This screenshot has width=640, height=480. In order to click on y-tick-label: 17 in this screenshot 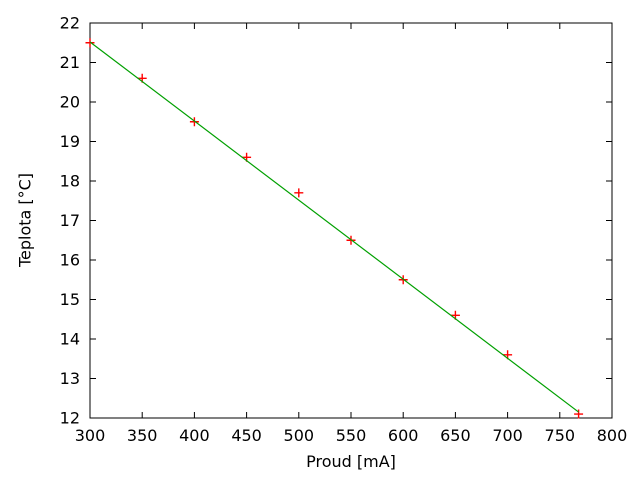, I will do `click(70, 220)`.